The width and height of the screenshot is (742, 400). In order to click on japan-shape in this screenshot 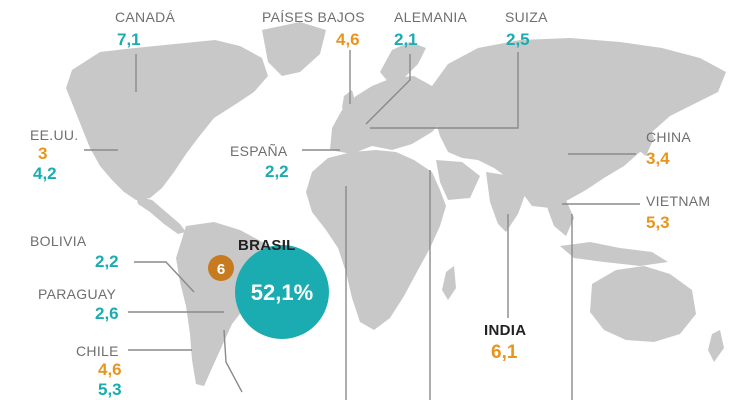, I will do `click(646, 140)`.